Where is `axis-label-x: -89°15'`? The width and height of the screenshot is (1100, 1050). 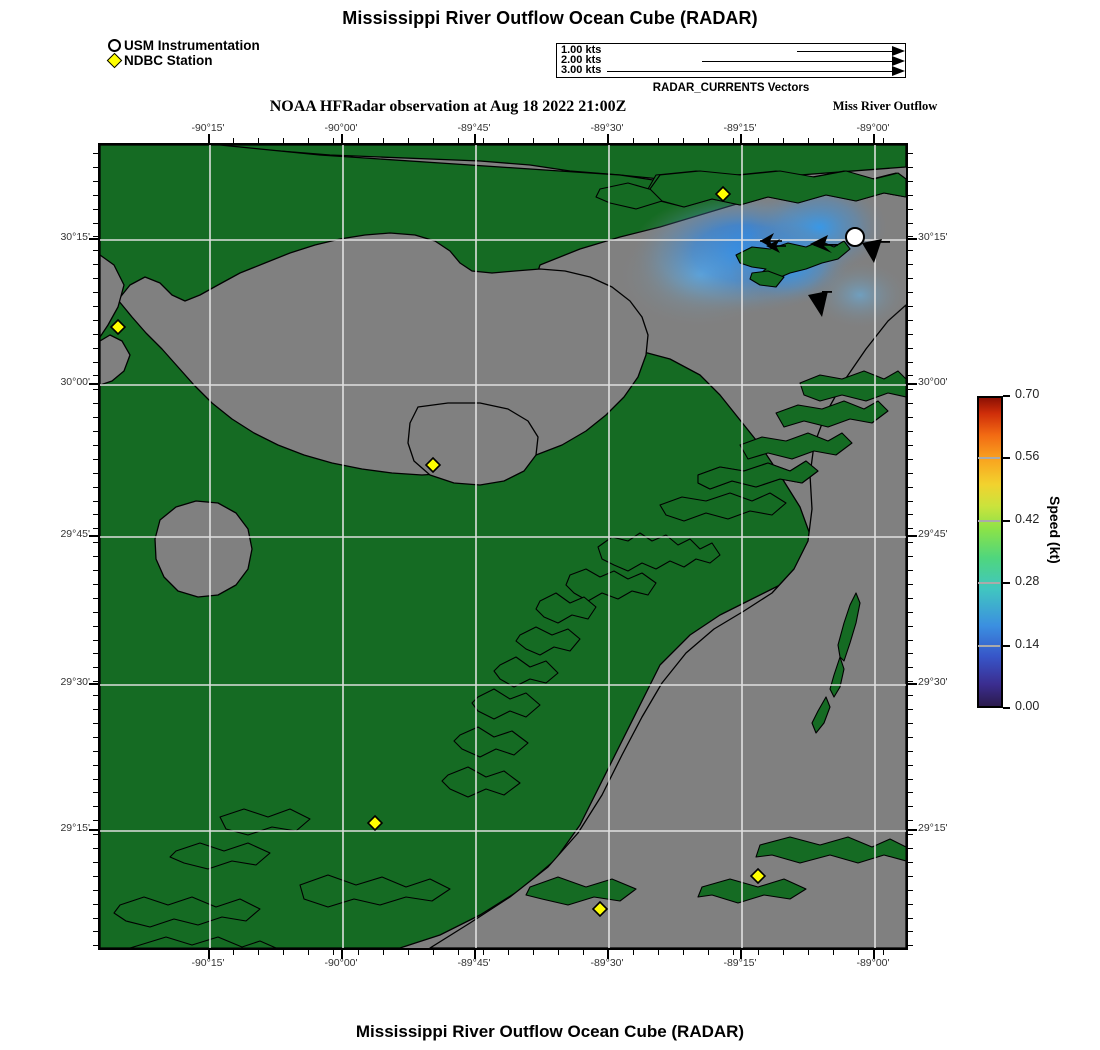 axis-label-x: -89°15' is located at coordinates (740, 963).